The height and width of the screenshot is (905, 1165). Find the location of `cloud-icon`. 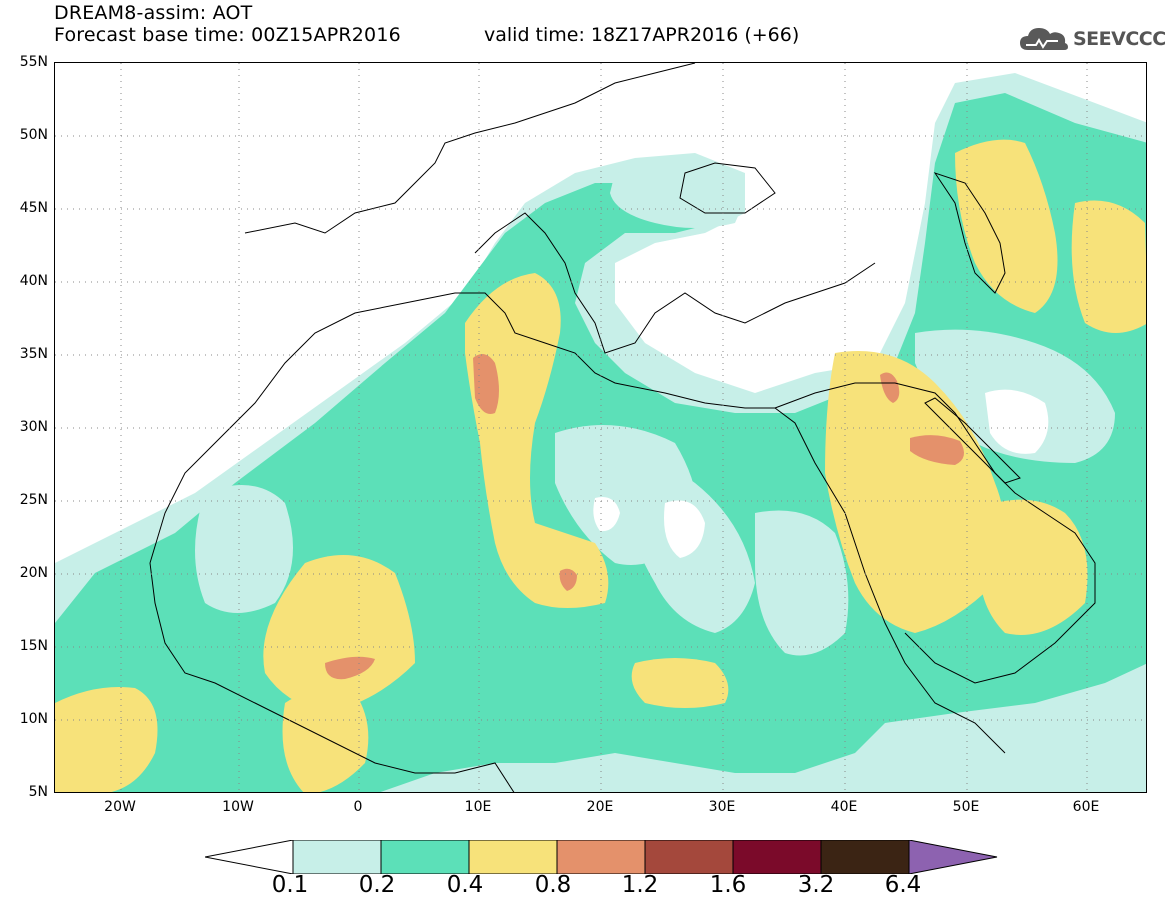

cloud-icon is located at coordinates (1044, 39).